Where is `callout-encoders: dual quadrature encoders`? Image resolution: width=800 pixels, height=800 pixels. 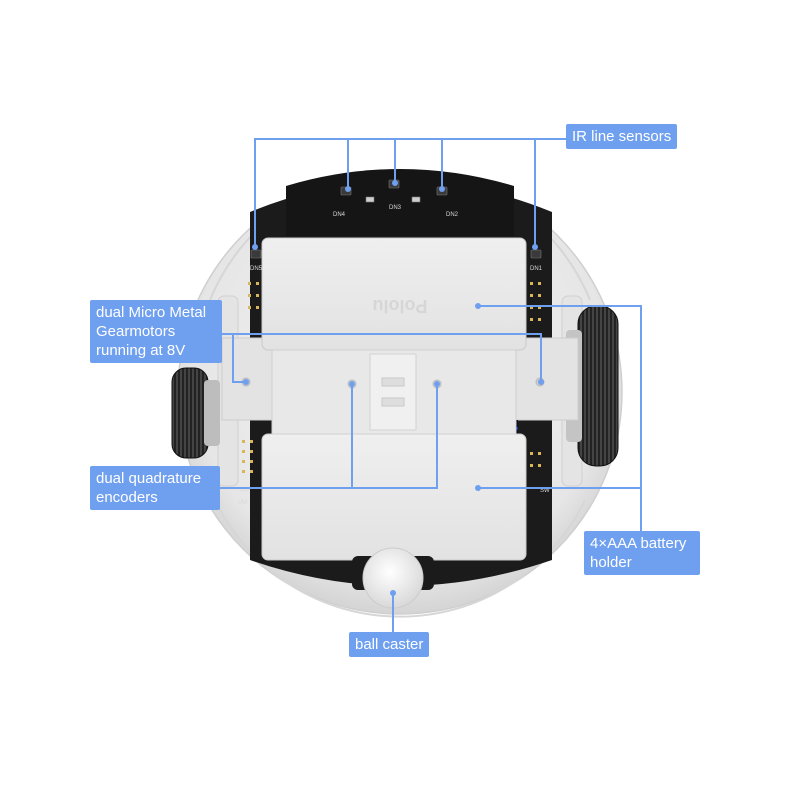
callout-encoders: dual quadrature encoders is located at coordinates (155, 488).